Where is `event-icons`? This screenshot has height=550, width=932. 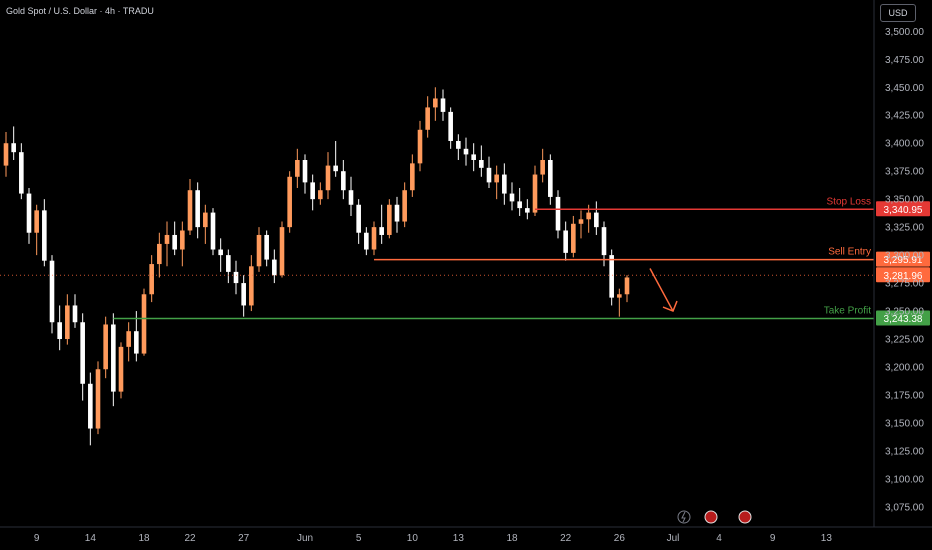 event-icons is located at coordinates (714, 517).